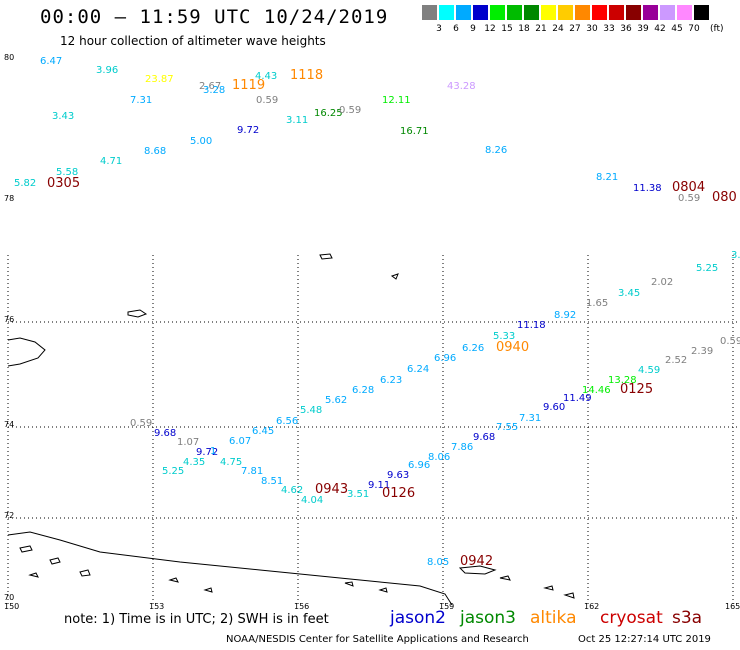 The height and width of the screenshot is (650, 740). I want to click on pass-time-label: 0940, so click(512, 347).